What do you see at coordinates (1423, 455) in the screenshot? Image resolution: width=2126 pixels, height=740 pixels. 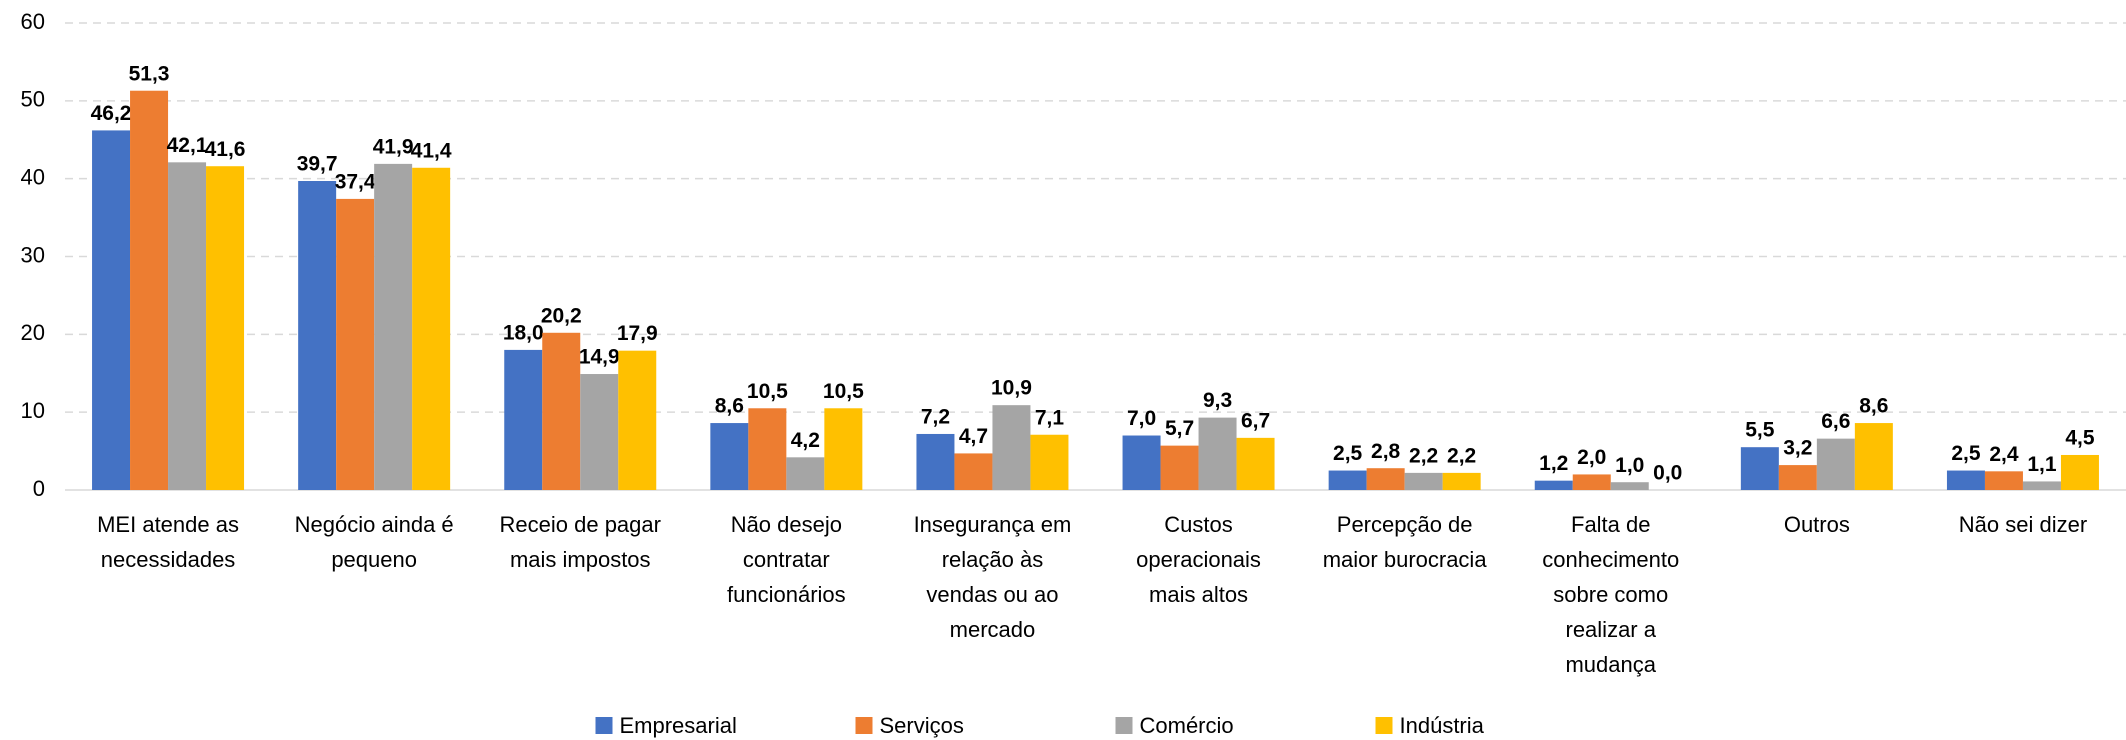 I see `value-label: 2,2` at bounding box center [1423, 455].